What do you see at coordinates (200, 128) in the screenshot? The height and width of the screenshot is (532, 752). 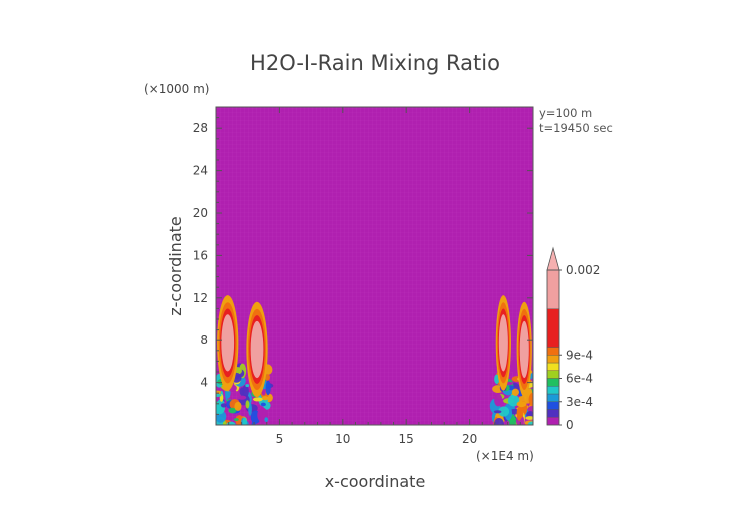 I see `y-tick-label: 28` at bounding box center [200, 128].